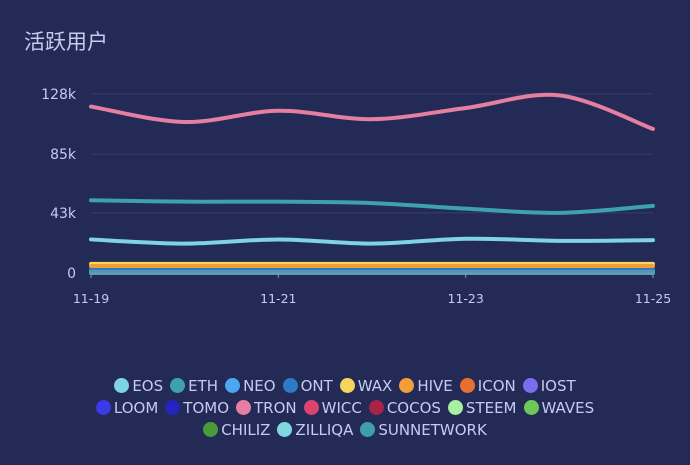 This screenshot has height=465, width=690. What do you see at coordinates (275, 407) in the screenshot?
I see `legend-label: TRON` at bounding box center [275, 407].